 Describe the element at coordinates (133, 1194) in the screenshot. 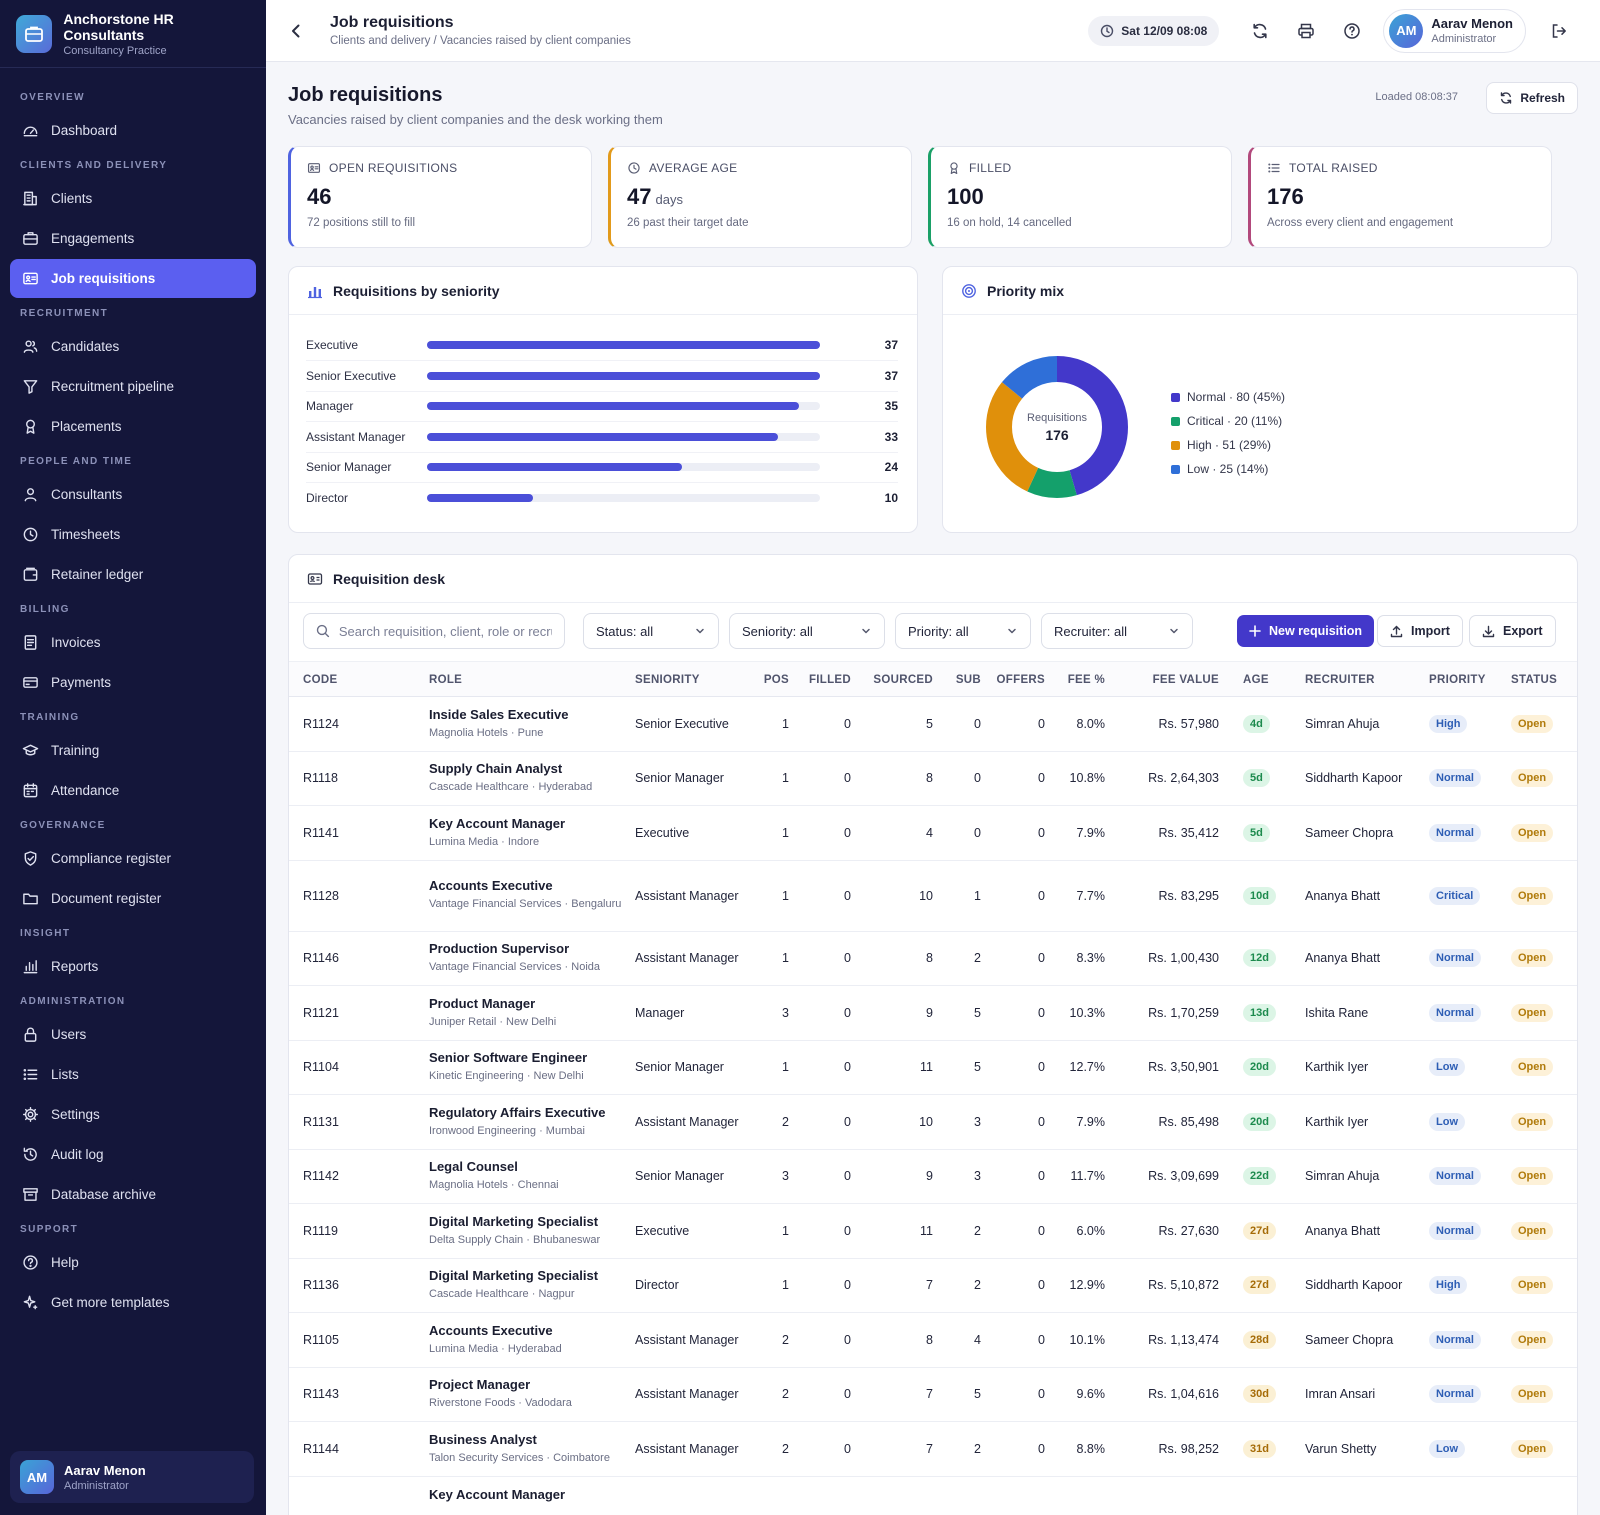

I see `sidebar-item-database-archive: Database archive` at that location.